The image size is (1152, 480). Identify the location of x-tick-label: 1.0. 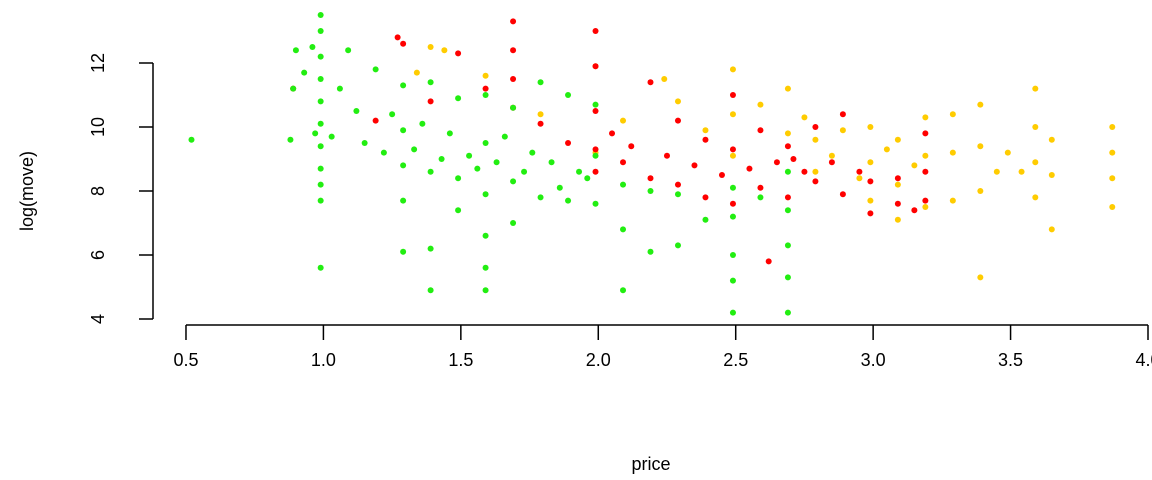
(323, 360).